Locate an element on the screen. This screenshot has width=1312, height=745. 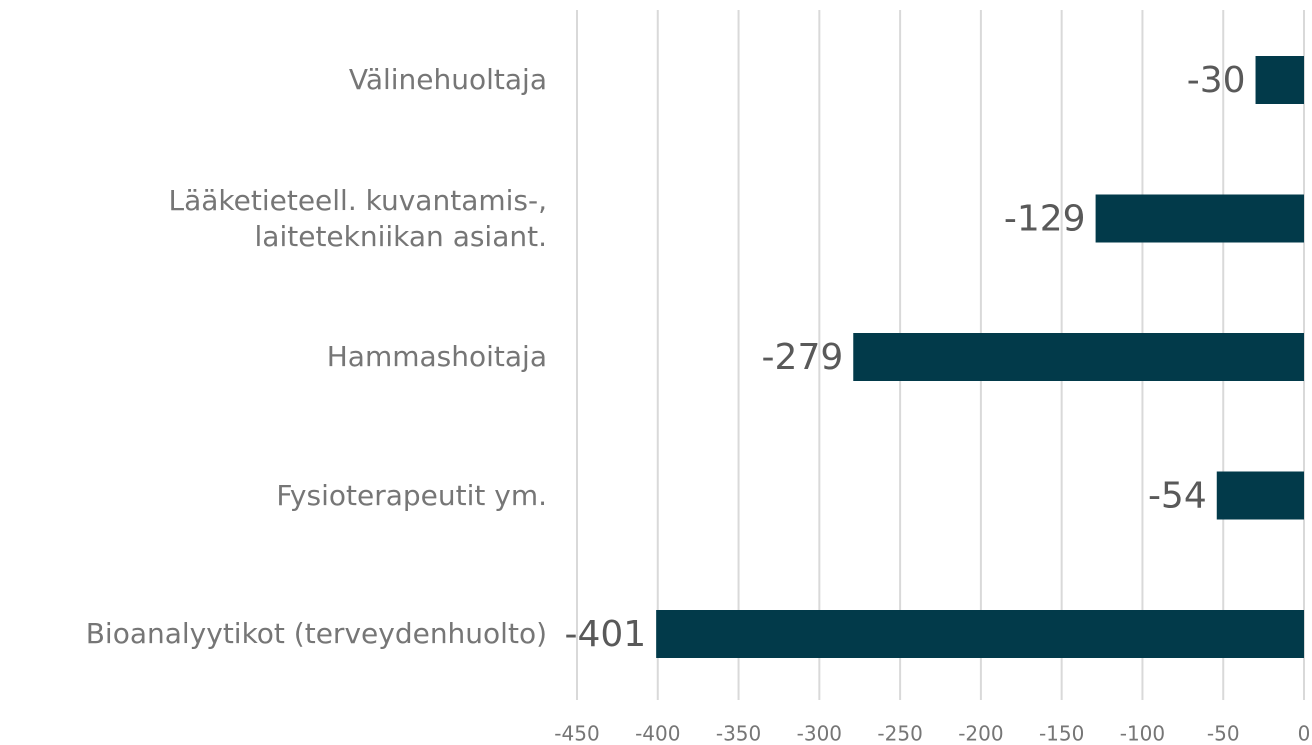
x-tick-label: -50 is located at coordinates (1223, 733).